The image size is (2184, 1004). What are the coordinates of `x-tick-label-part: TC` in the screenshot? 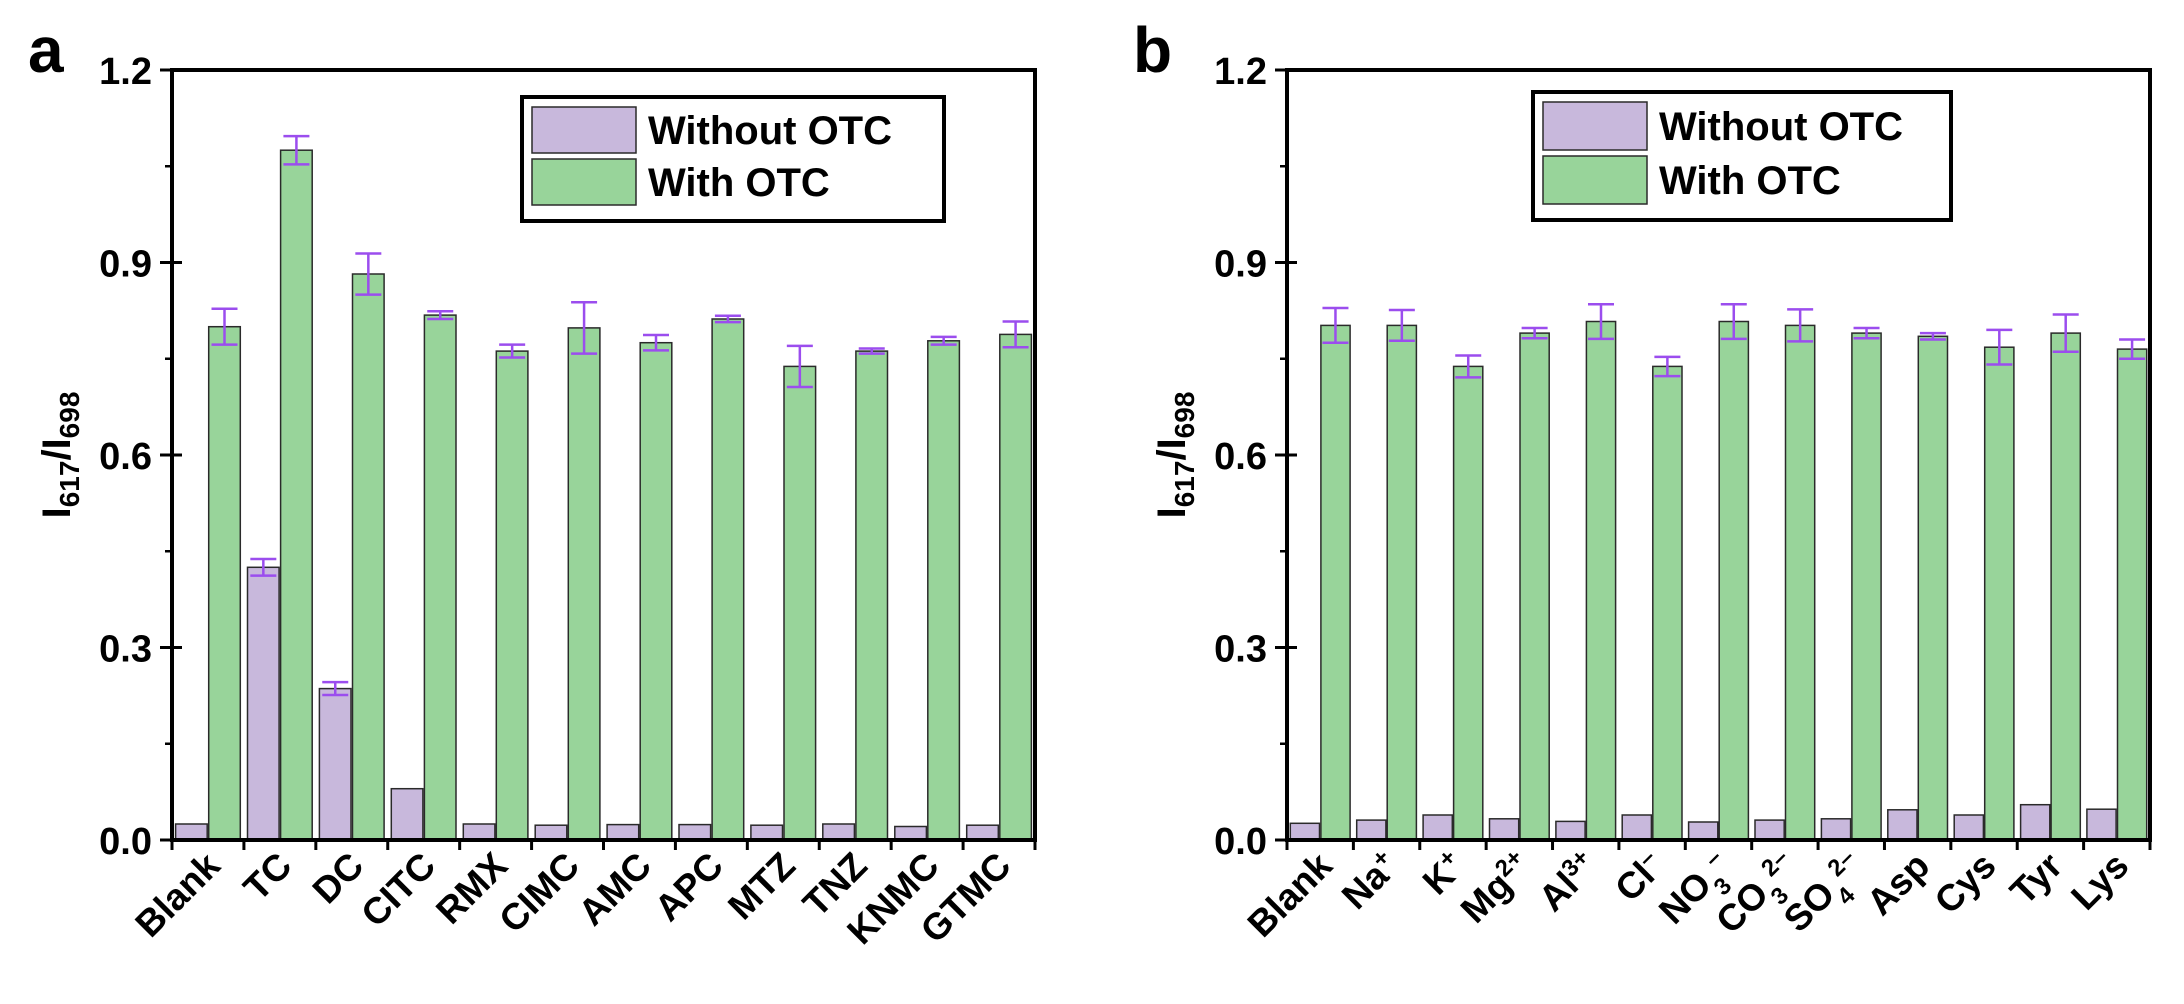 It's located at (268, 877).